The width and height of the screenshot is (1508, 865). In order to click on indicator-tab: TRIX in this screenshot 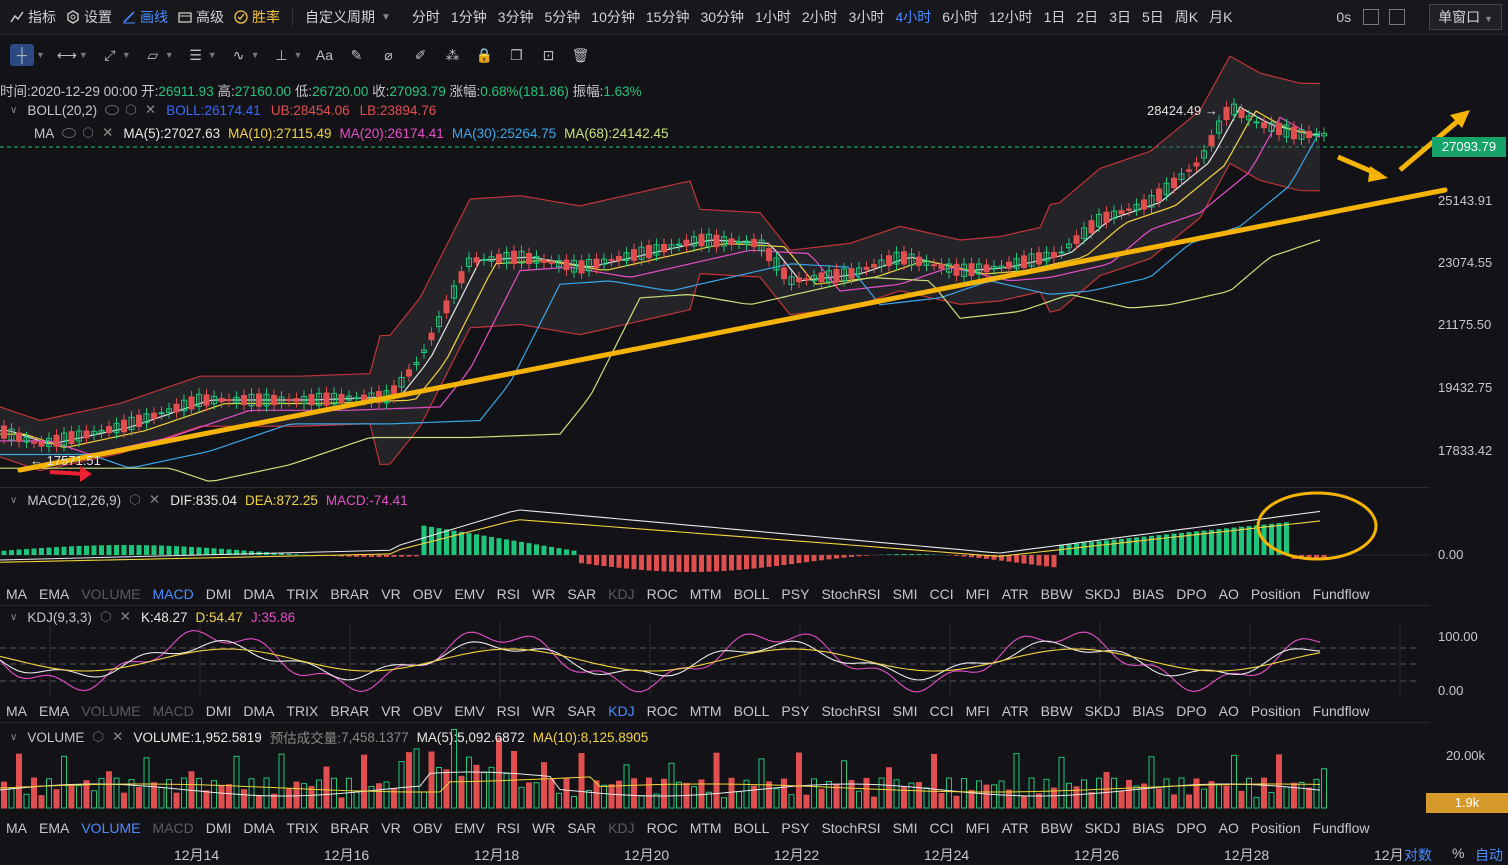, I will do `click(303, 828)`.